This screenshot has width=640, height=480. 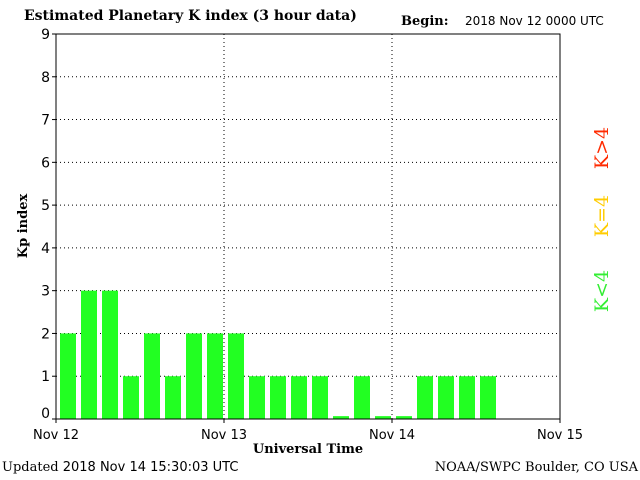 I want to click on x-tick-label: Nov 14, so click(x=392, y=435).